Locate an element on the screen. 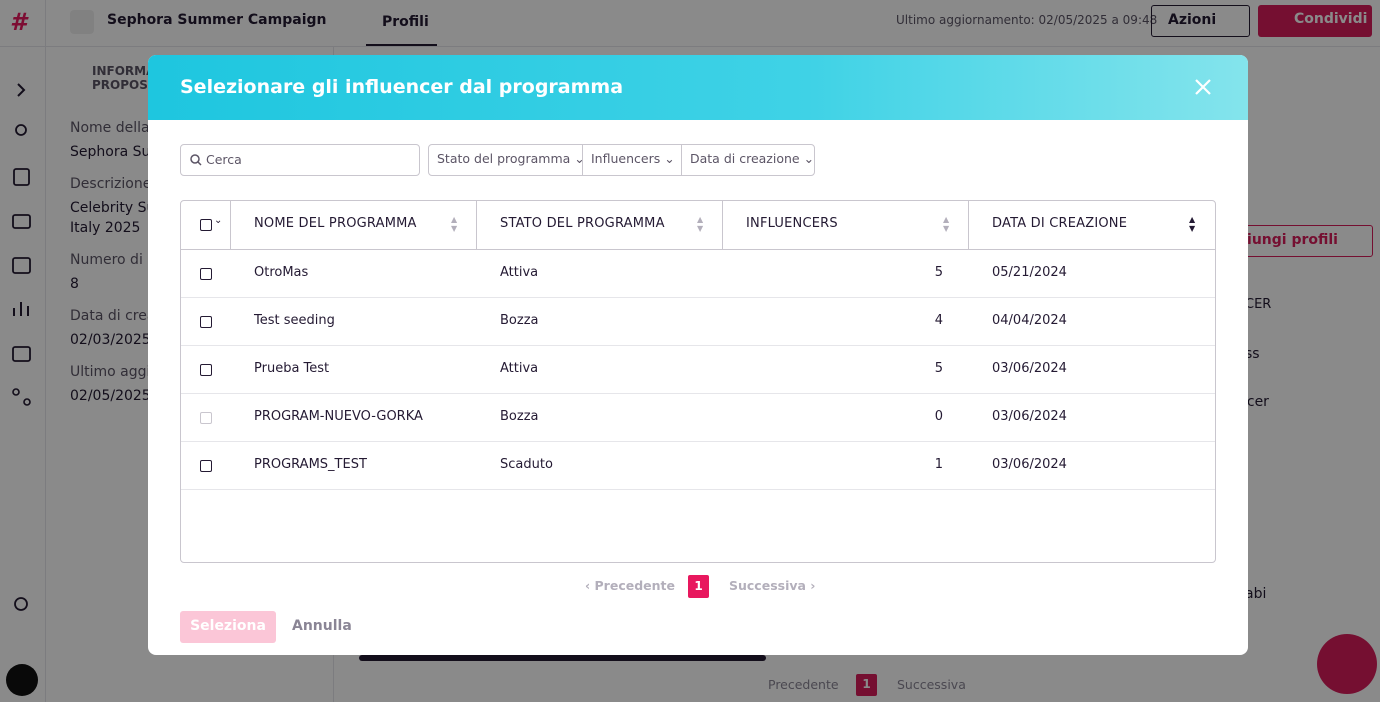  cancel-button: Annulla is located at coordinates (322, 626).